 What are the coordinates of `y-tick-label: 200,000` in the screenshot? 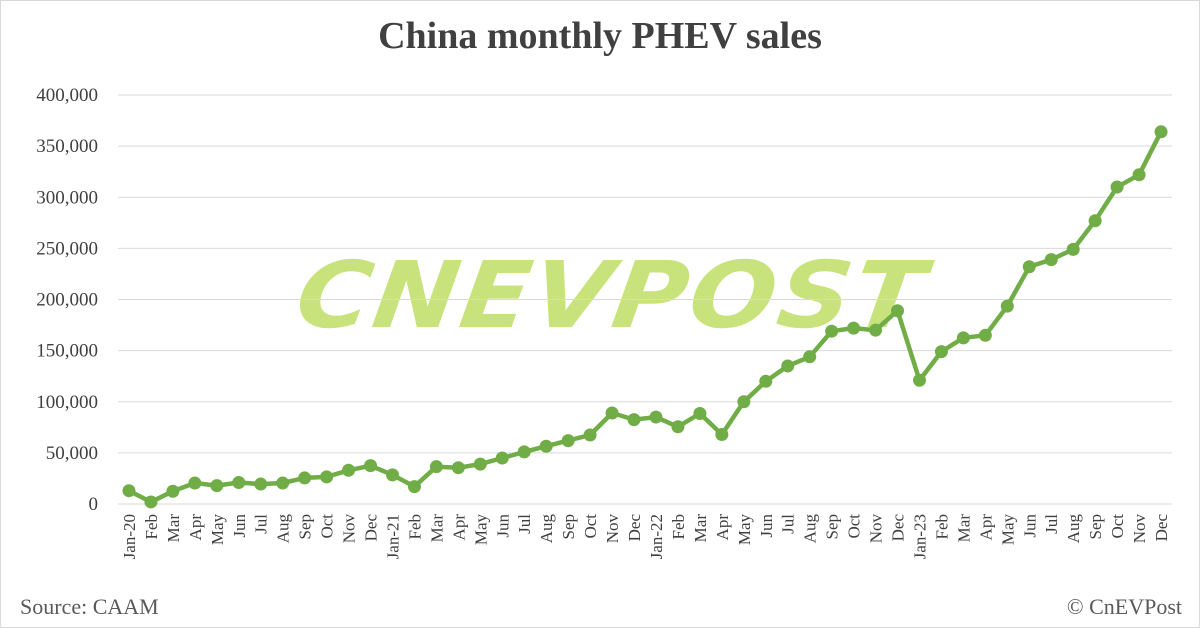 It's located at (67, 300).